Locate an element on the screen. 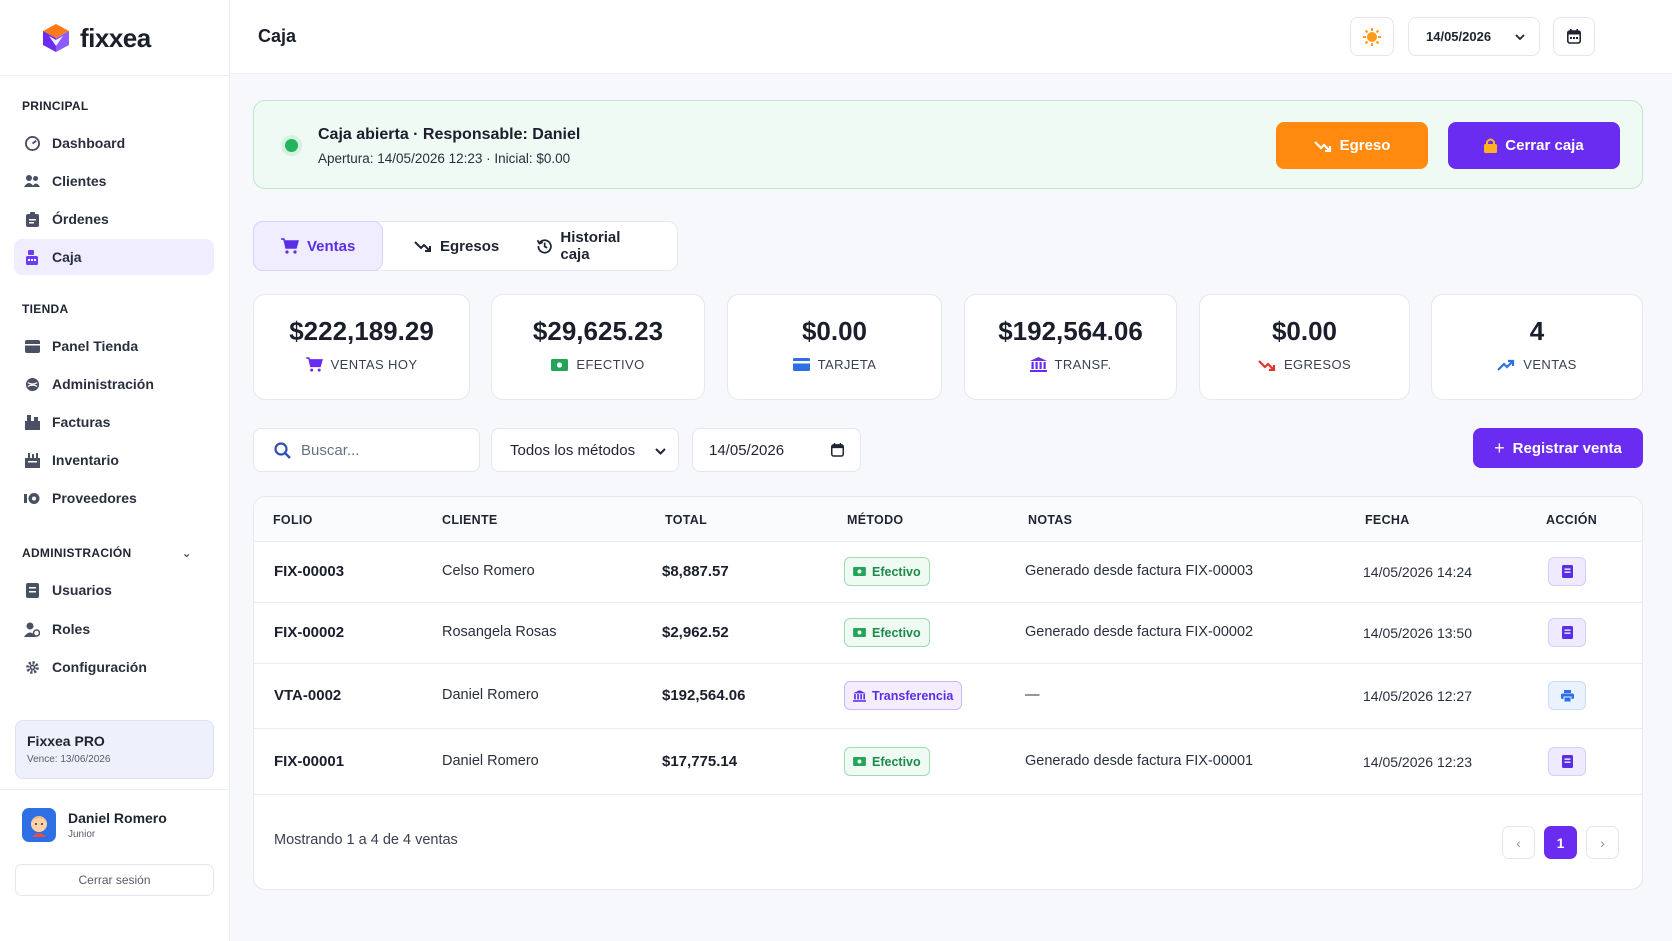 The height and width of the screenshot is (941, 1672). column-header: FECHA is located at coordinates (1387, 520).